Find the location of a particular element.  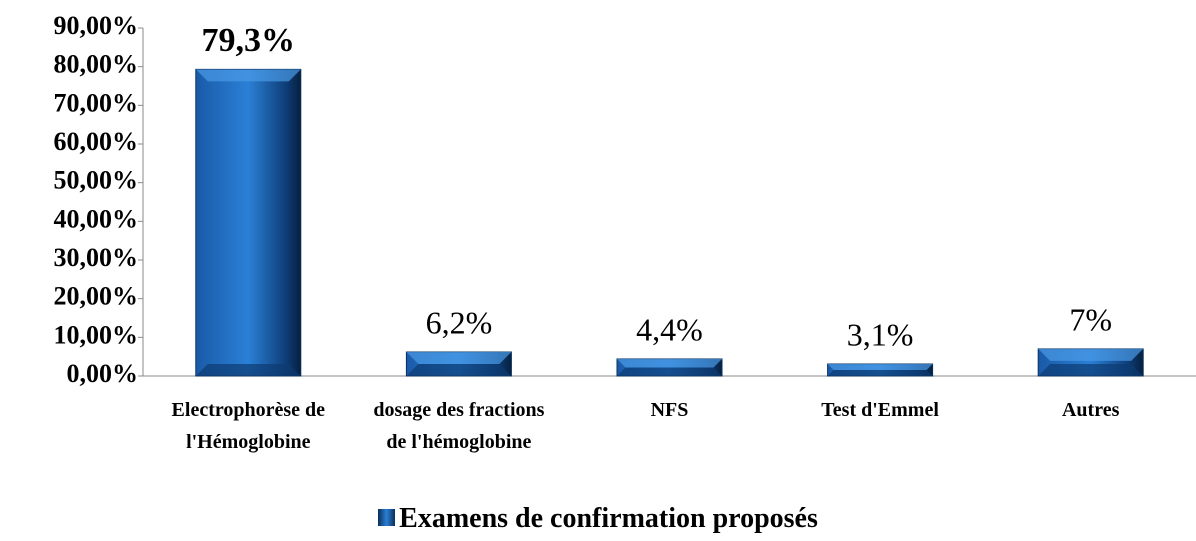

y-tick-label: 30,00% is located at coordinates (96, 257).